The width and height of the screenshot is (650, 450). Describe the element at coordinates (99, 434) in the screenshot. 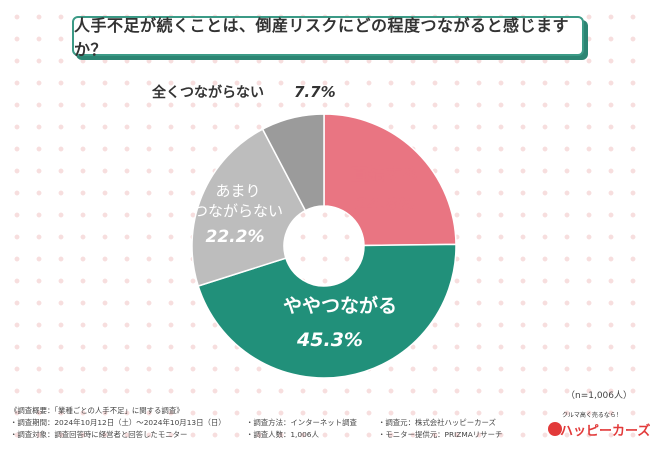

I see `footer-target: ・調査対象：調査回答時に経営者と回答したモニター` at that location.